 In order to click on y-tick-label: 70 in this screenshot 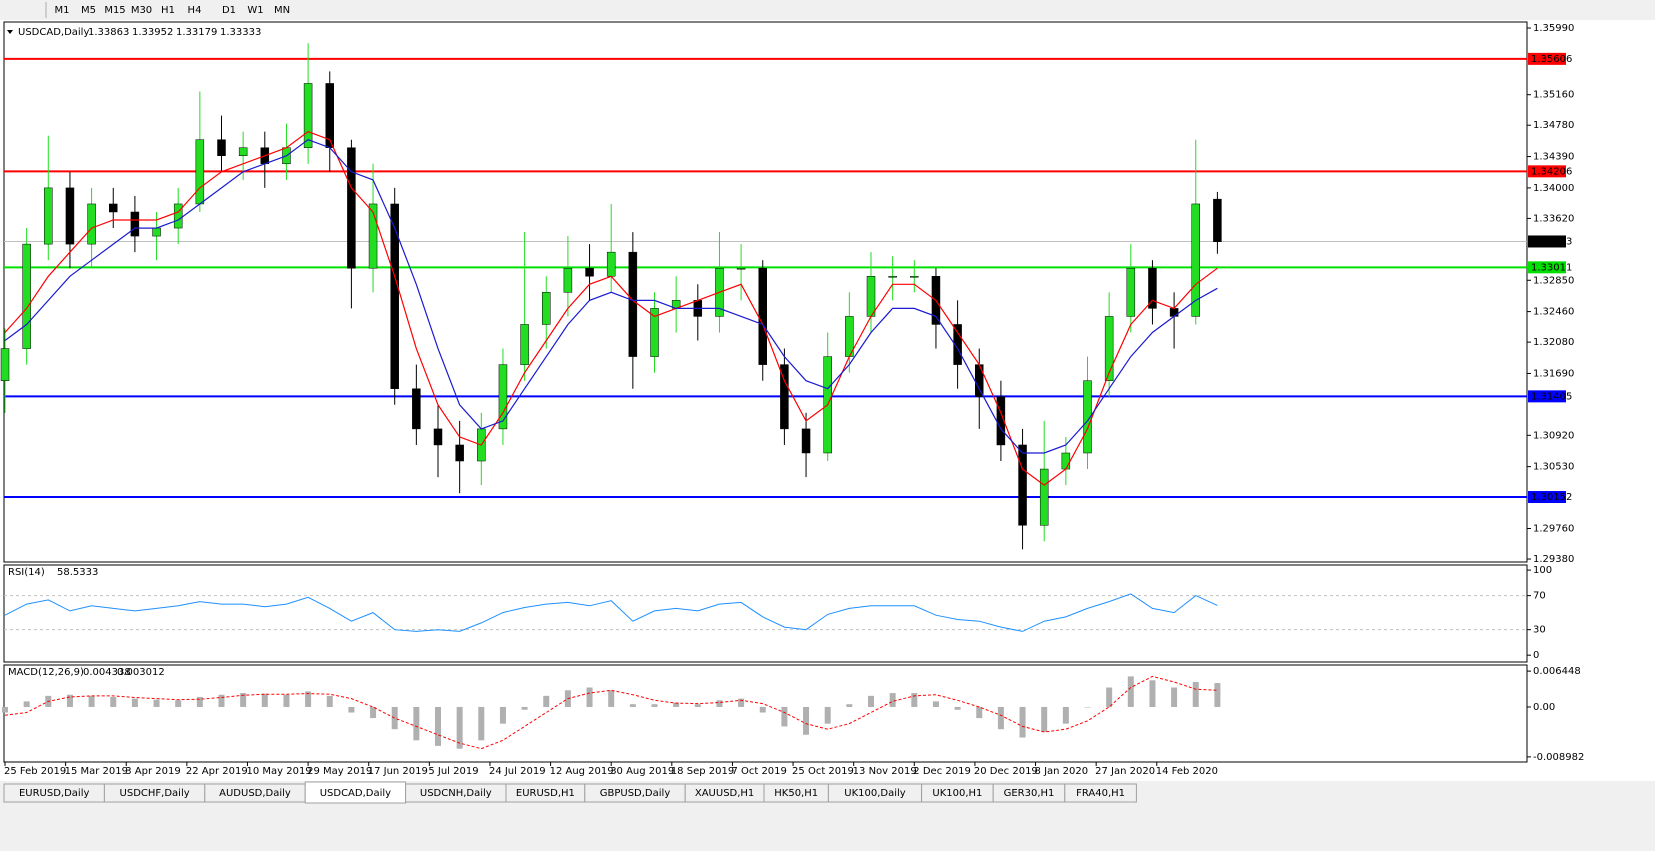, I will do `click(1539, 596)`.